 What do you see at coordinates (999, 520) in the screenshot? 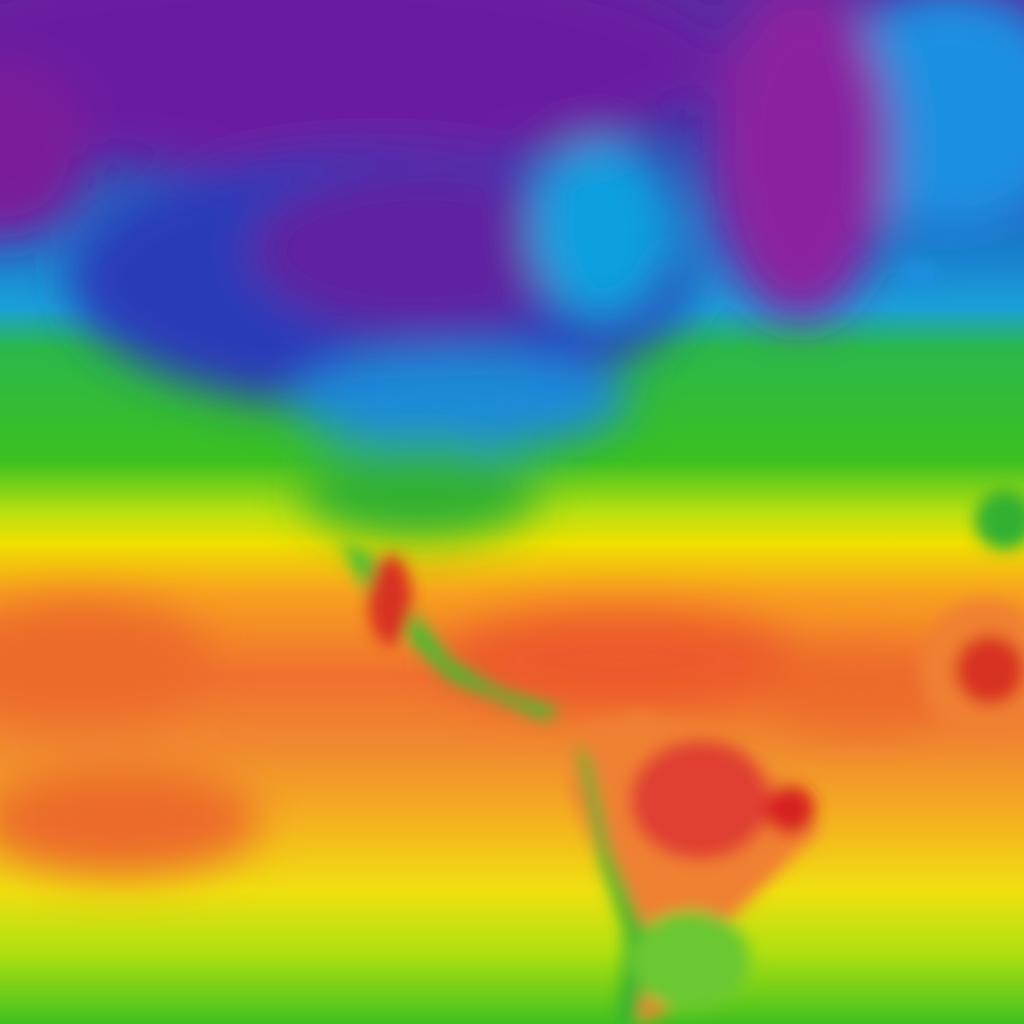
I see `iberia` at bounding box center [999, 520].